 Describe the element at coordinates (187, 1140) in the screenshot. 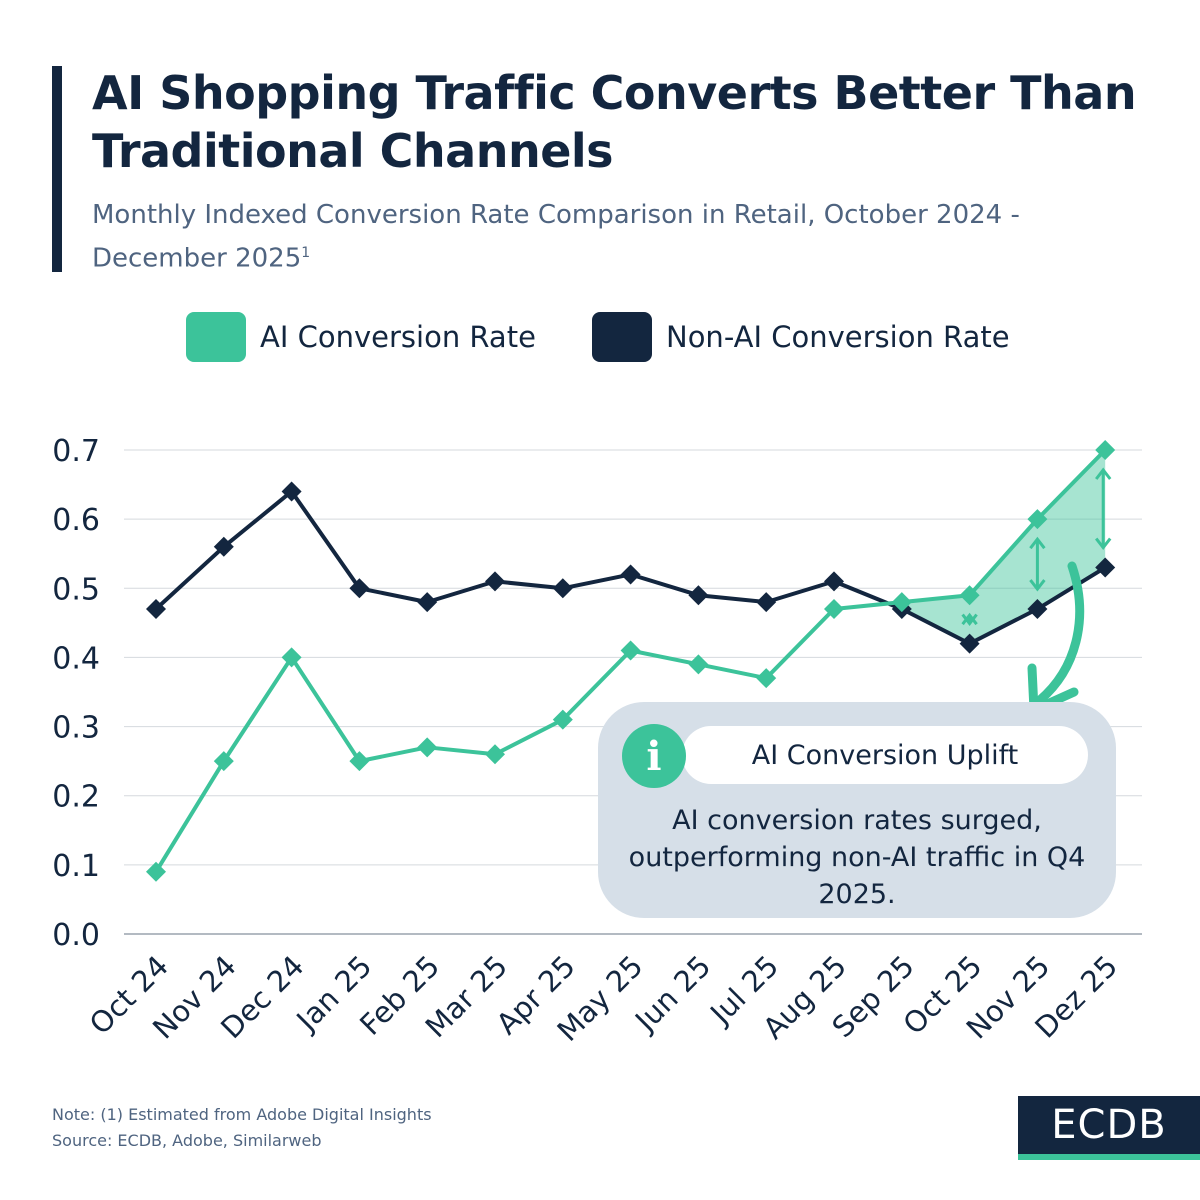

I see `footnote-source: Source: ECDB, Adobe, Similarweb` at that location.